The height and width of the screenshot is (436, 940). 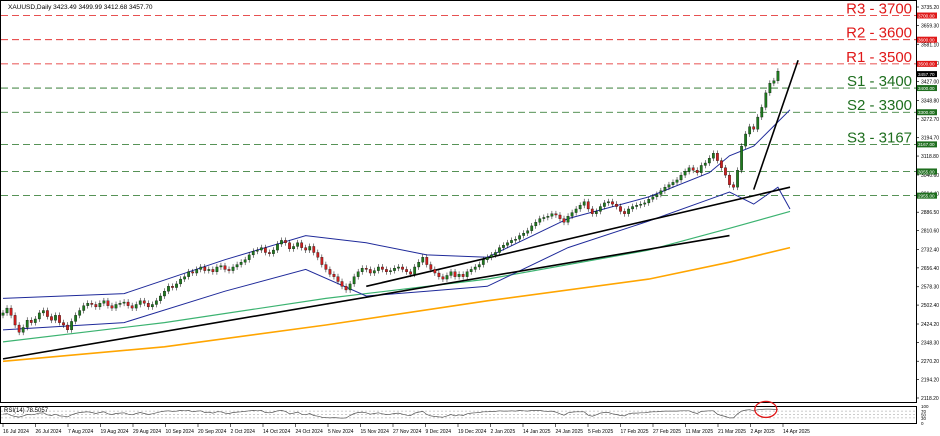 What do you see at coordinates (700, 432) in the screenshot?
I see `time-tick-label: 11 Mar 2025` at bounding box center [700, 432].